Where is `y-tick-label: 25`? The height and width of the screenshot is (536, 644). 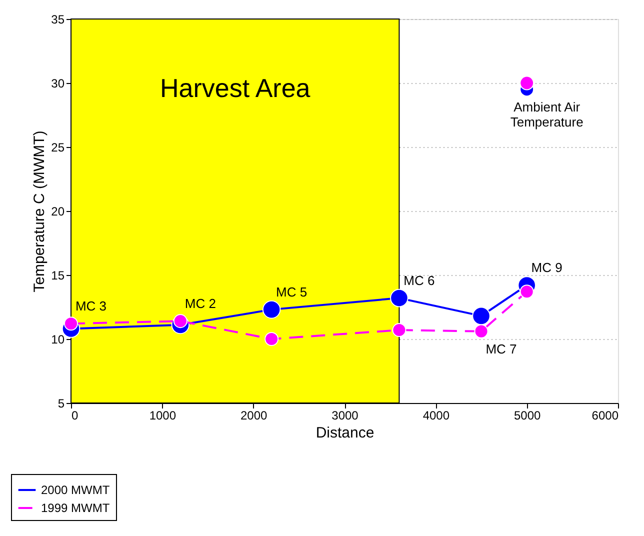
y-tick-label: 25 is located at coordinates (58, 147).